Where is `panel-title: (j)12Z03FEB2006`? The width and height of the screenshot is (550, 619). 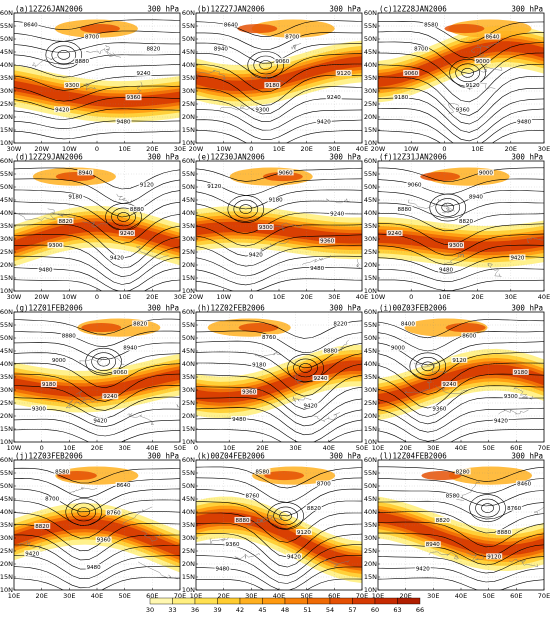 panel-title: (j)12Z03FEB2006 is located at coordinates (49, 456).